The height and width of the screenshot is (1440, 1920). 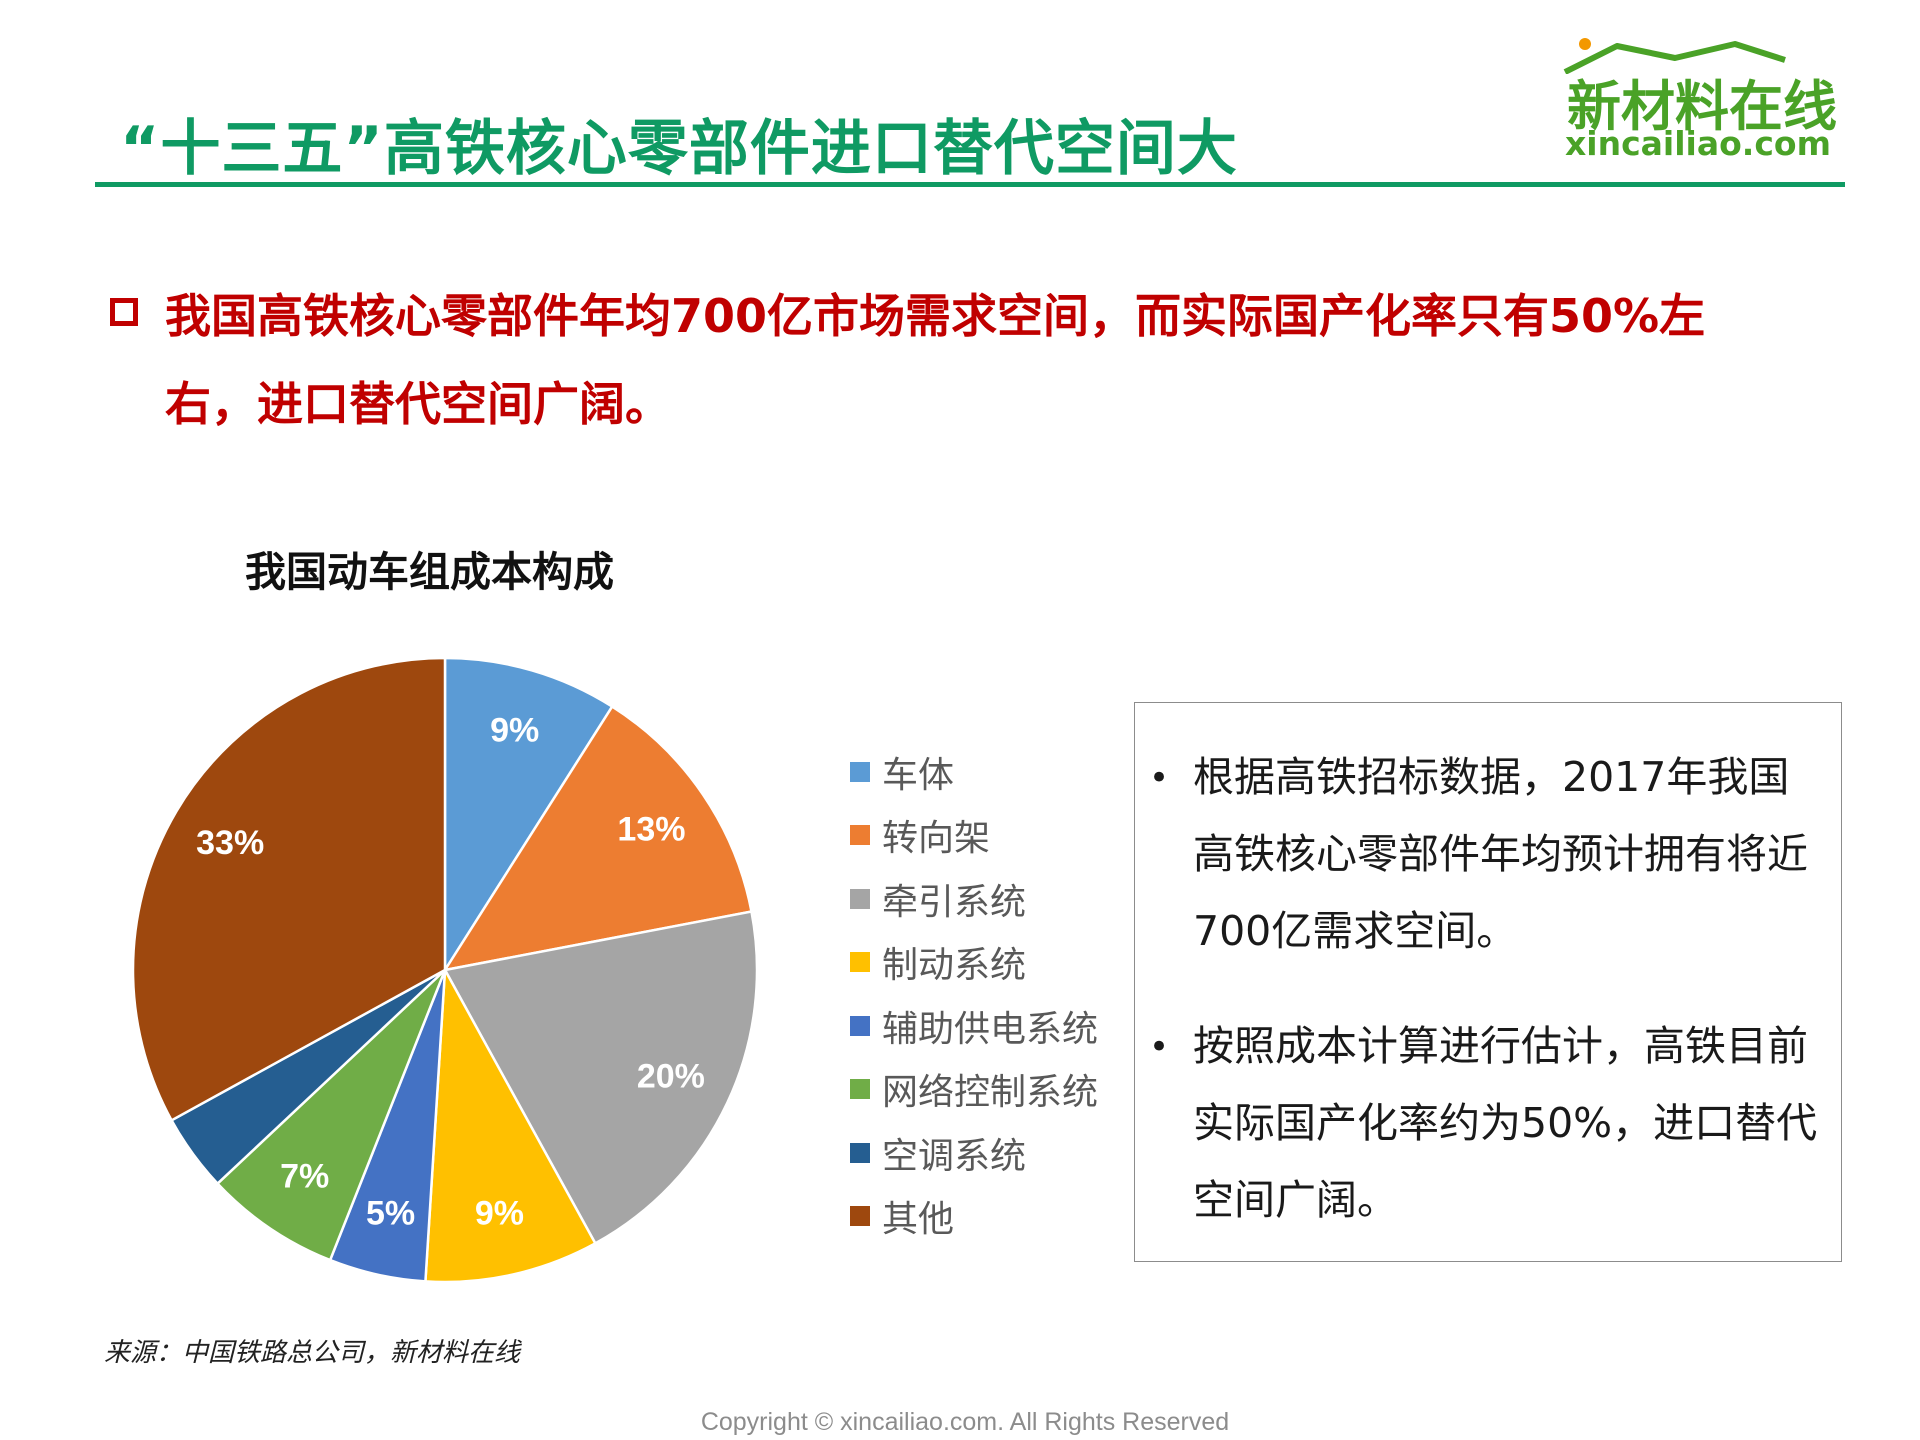 I want to click on legend-label: 网络控制系统, so click(x=990, y=1093).